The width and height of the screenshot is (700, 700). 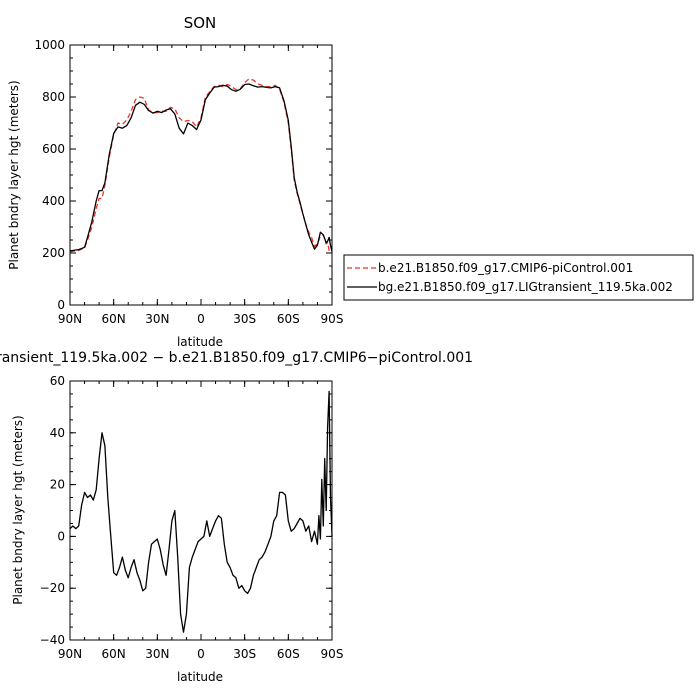 What do you see at coordinates (18, 510) in the screenshot?
I see `bottom-y-axis-label: Planet bndry layer hgt (meters)` at bounding box center [18, 510].